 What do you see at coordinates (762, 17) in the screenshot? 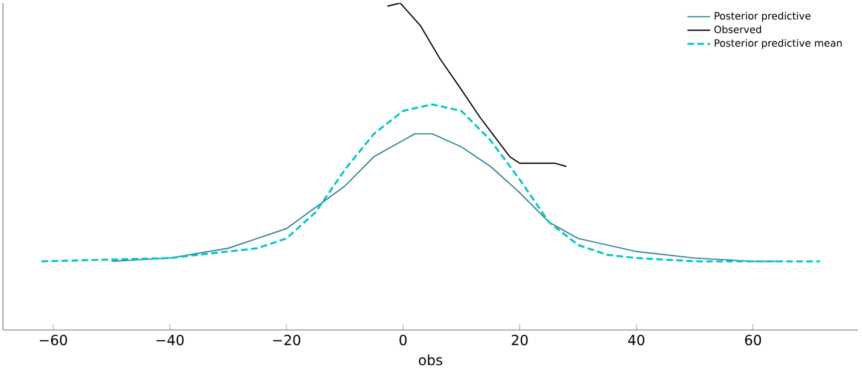
I see `legend-label: Posterior predictive` at bounding box center [762, 17].